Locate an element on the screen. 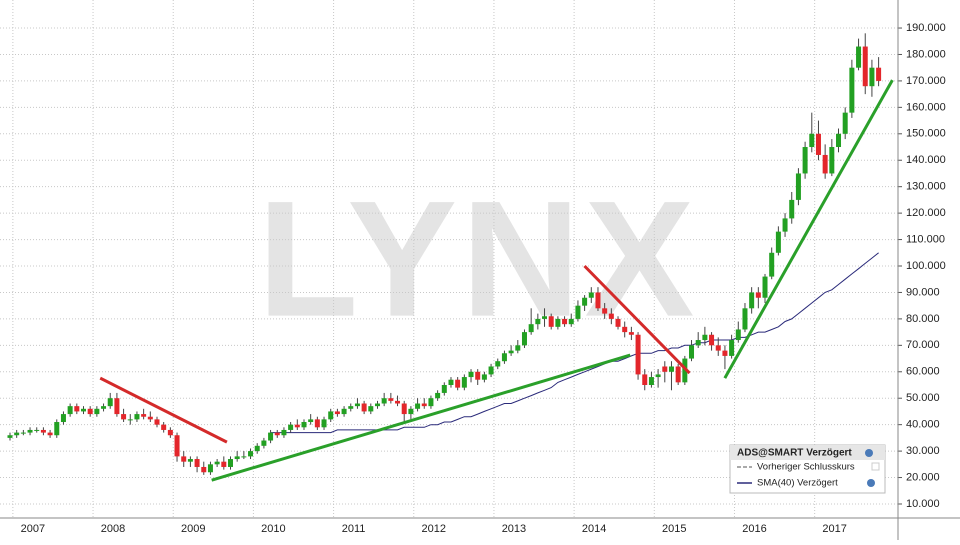 The height and width of the screenshot is (545, 960). y-tick-label: 10.000 is located at coordinates (923, 504).